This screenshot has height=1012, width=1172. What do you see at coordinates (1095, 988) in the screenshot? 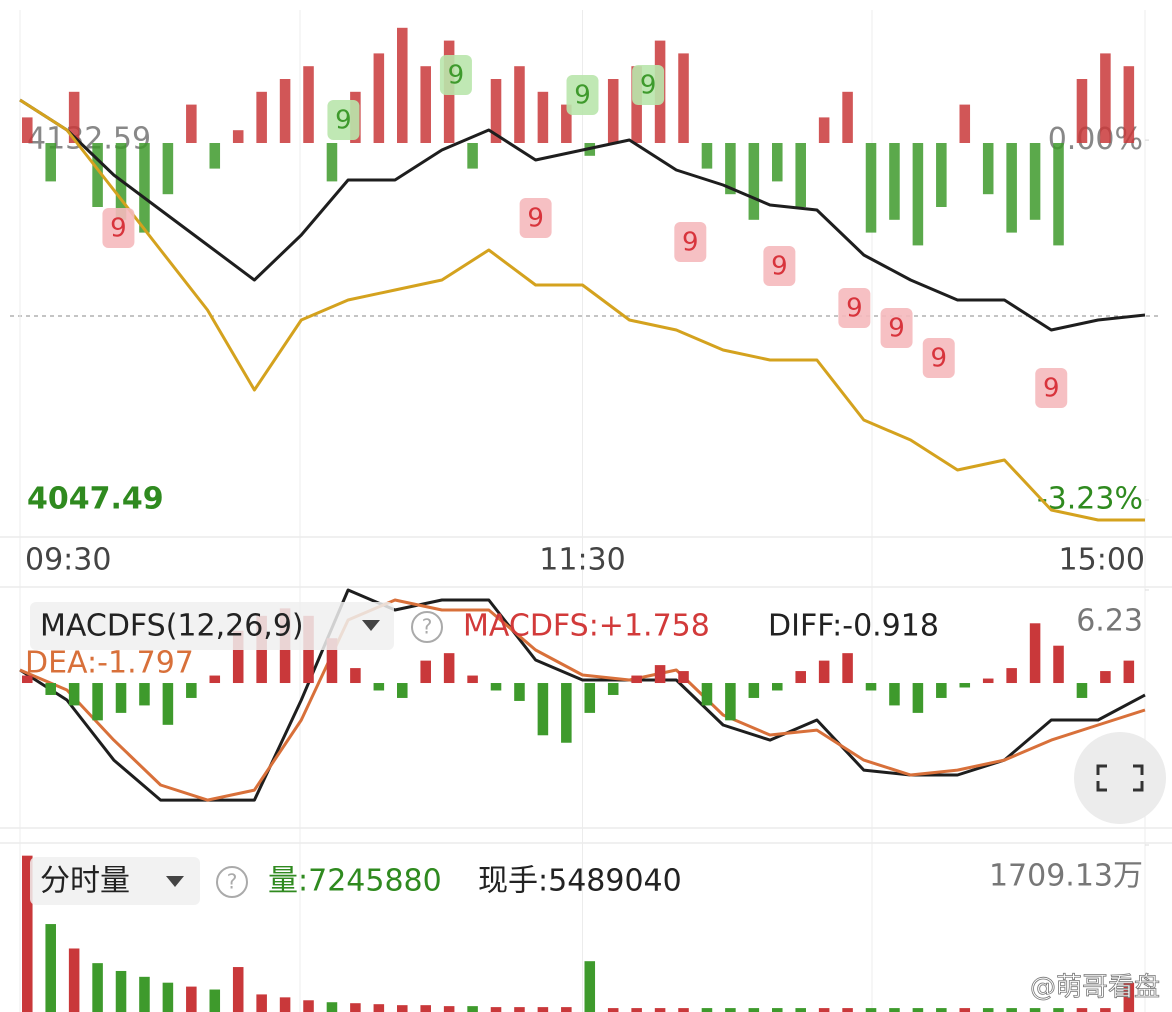
I see `watermark: @萌哥看盘` at bounding box center [1095, 988].